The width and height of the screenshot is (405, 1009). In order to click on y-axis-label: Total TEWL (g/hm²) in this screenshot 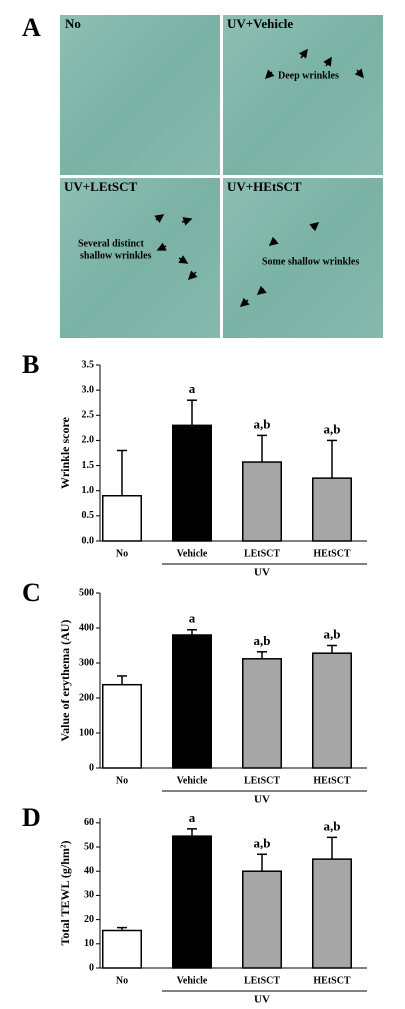, I will do `click(65, 893)`.